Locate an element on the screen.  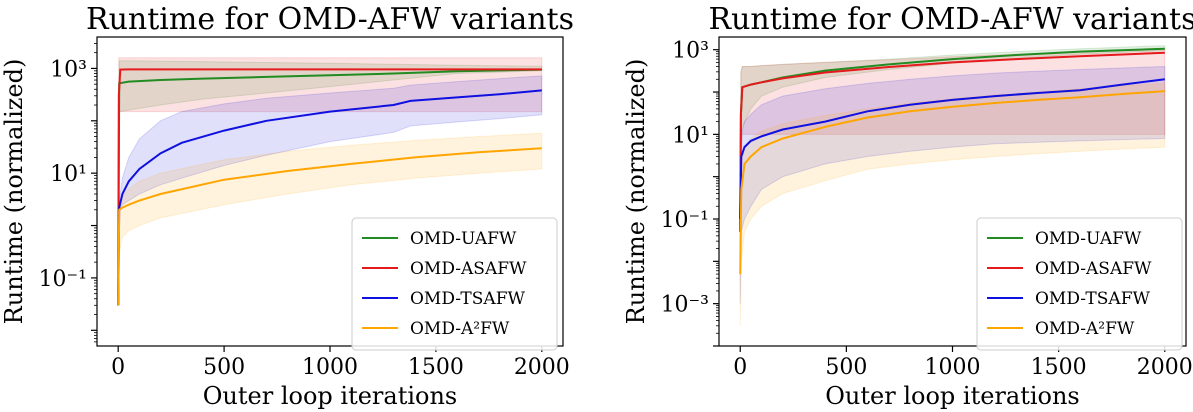
y-tick-label: 10⁻³ is located at coordinates (685, 305).